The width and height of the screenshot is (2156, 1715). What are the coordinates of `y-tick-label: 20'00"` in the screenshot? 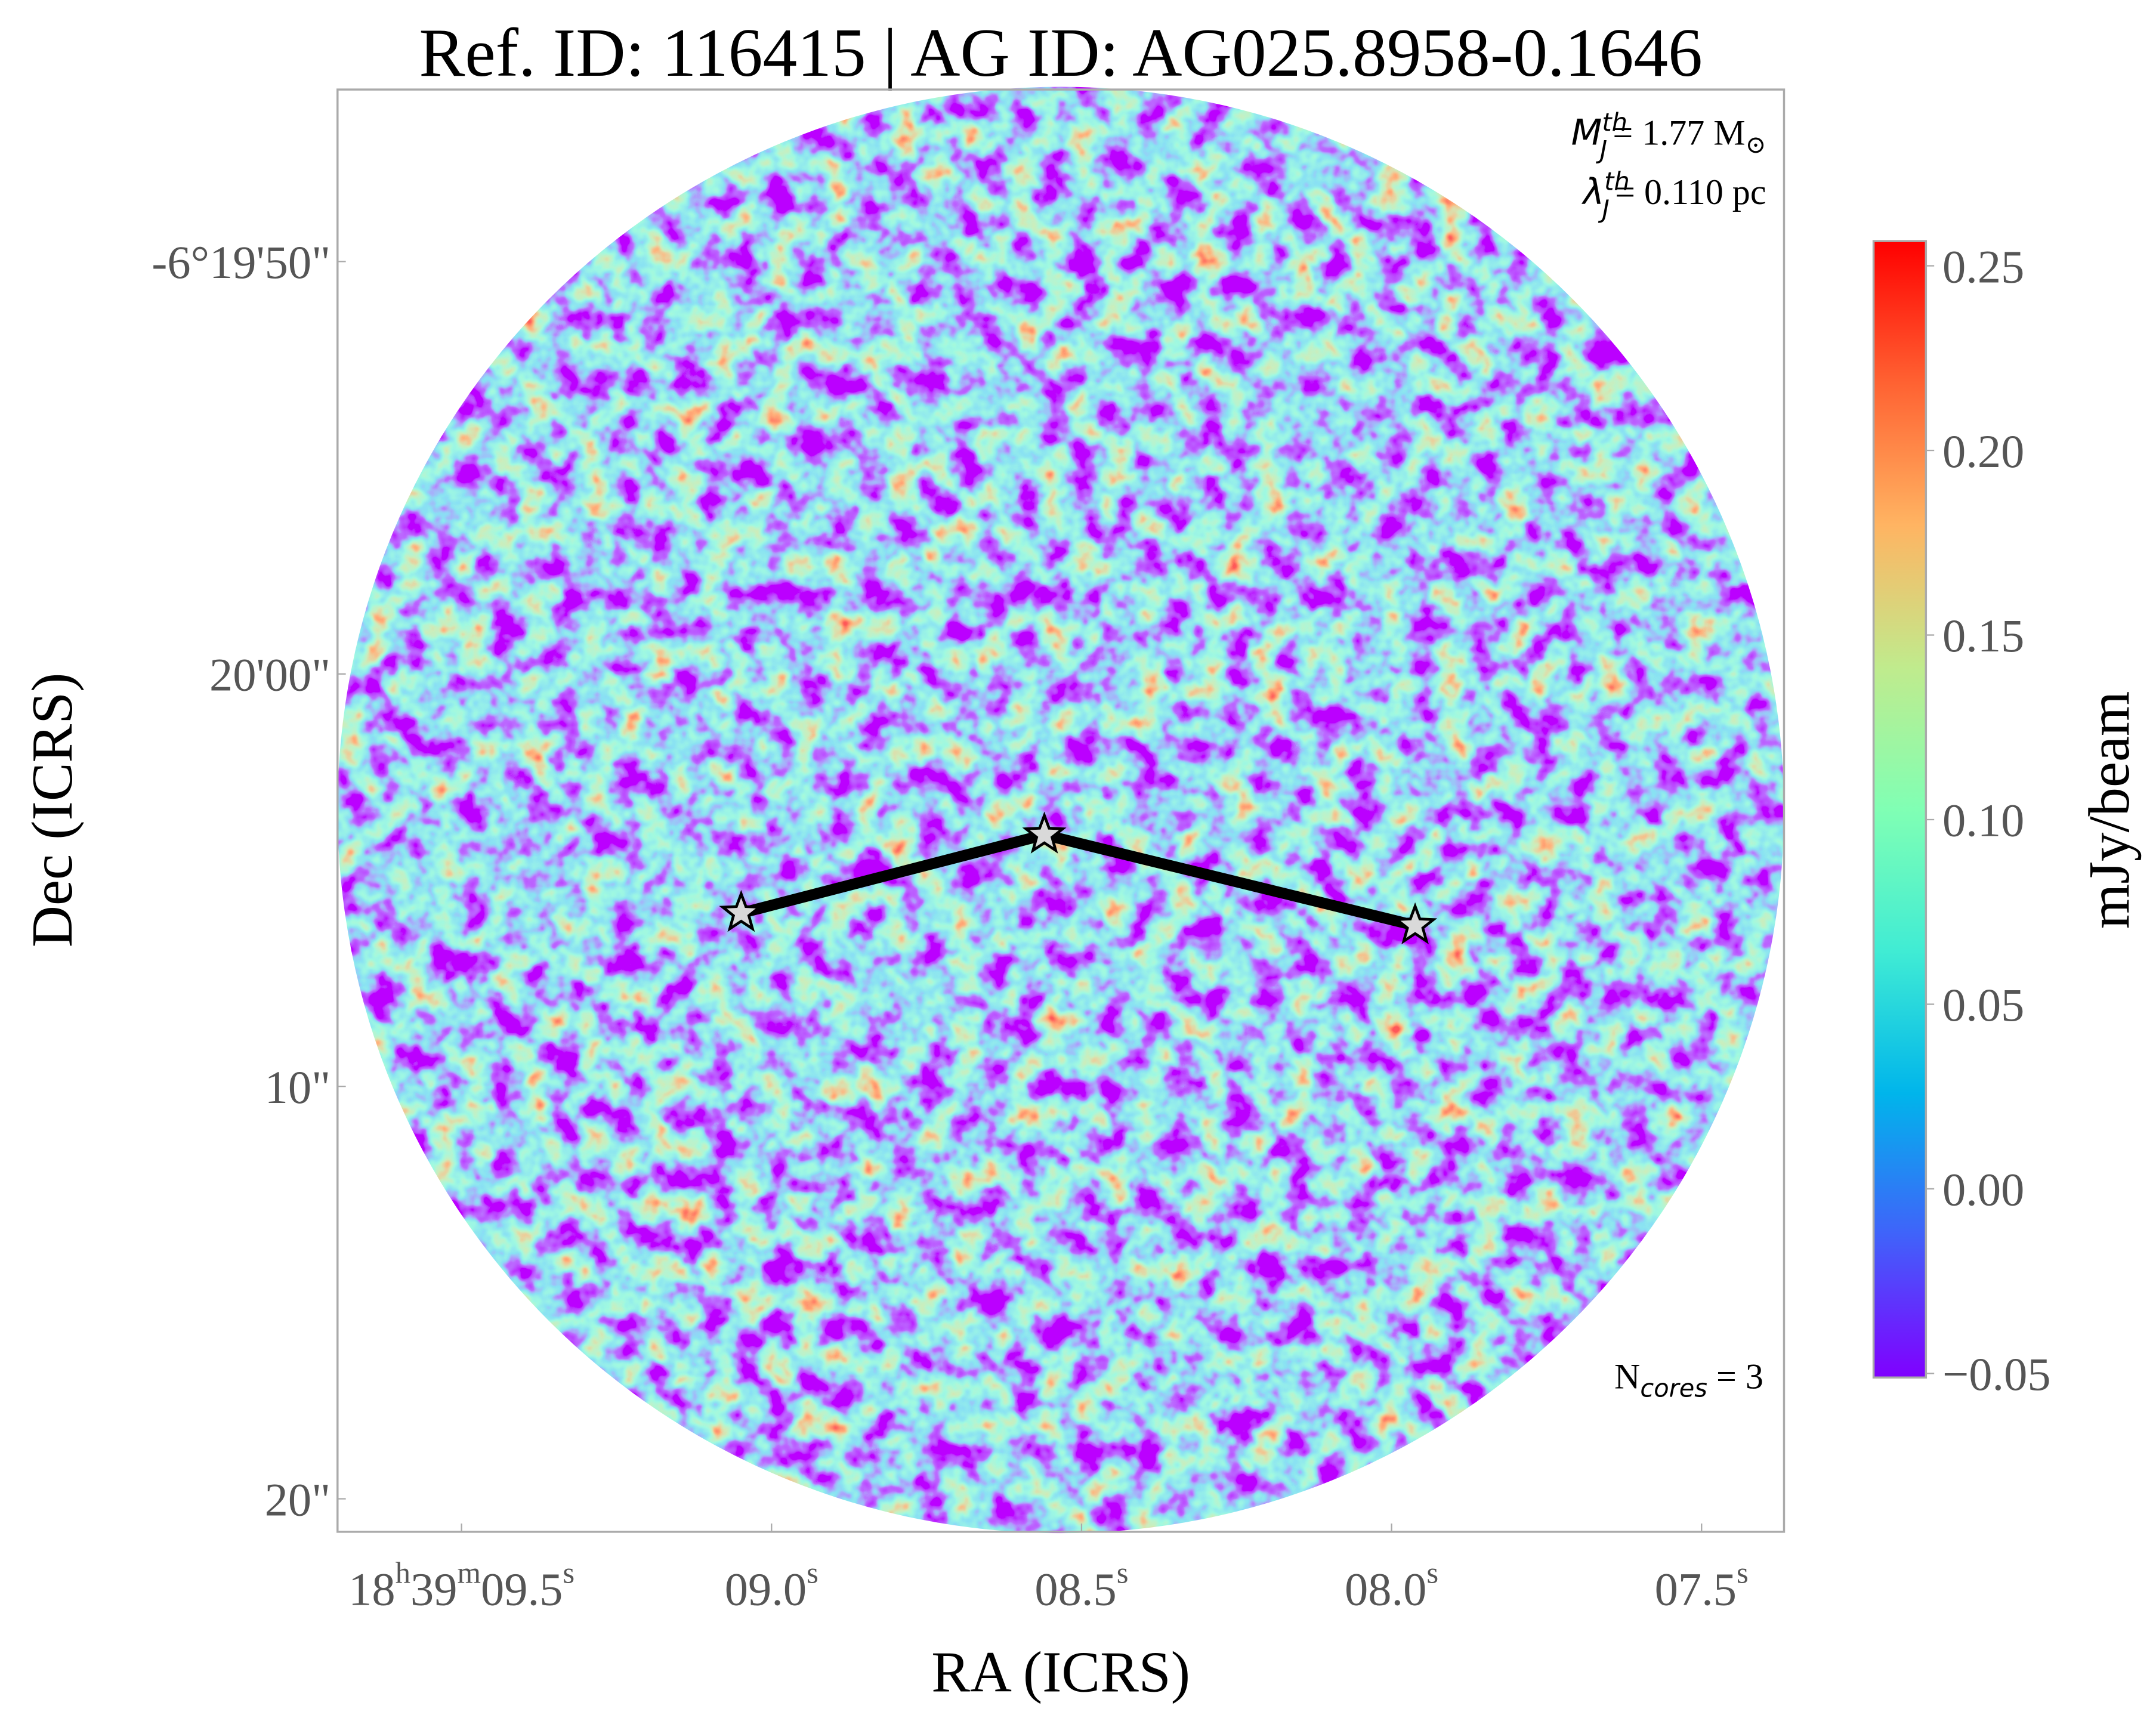 It's located at (269, 675).